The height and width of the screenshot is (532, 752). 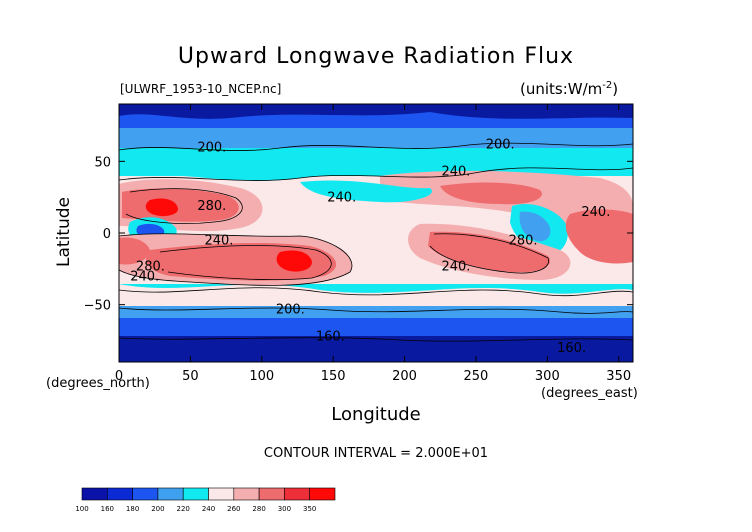 I want to click on colorbar-label: 200, so click(x=157, y=509).